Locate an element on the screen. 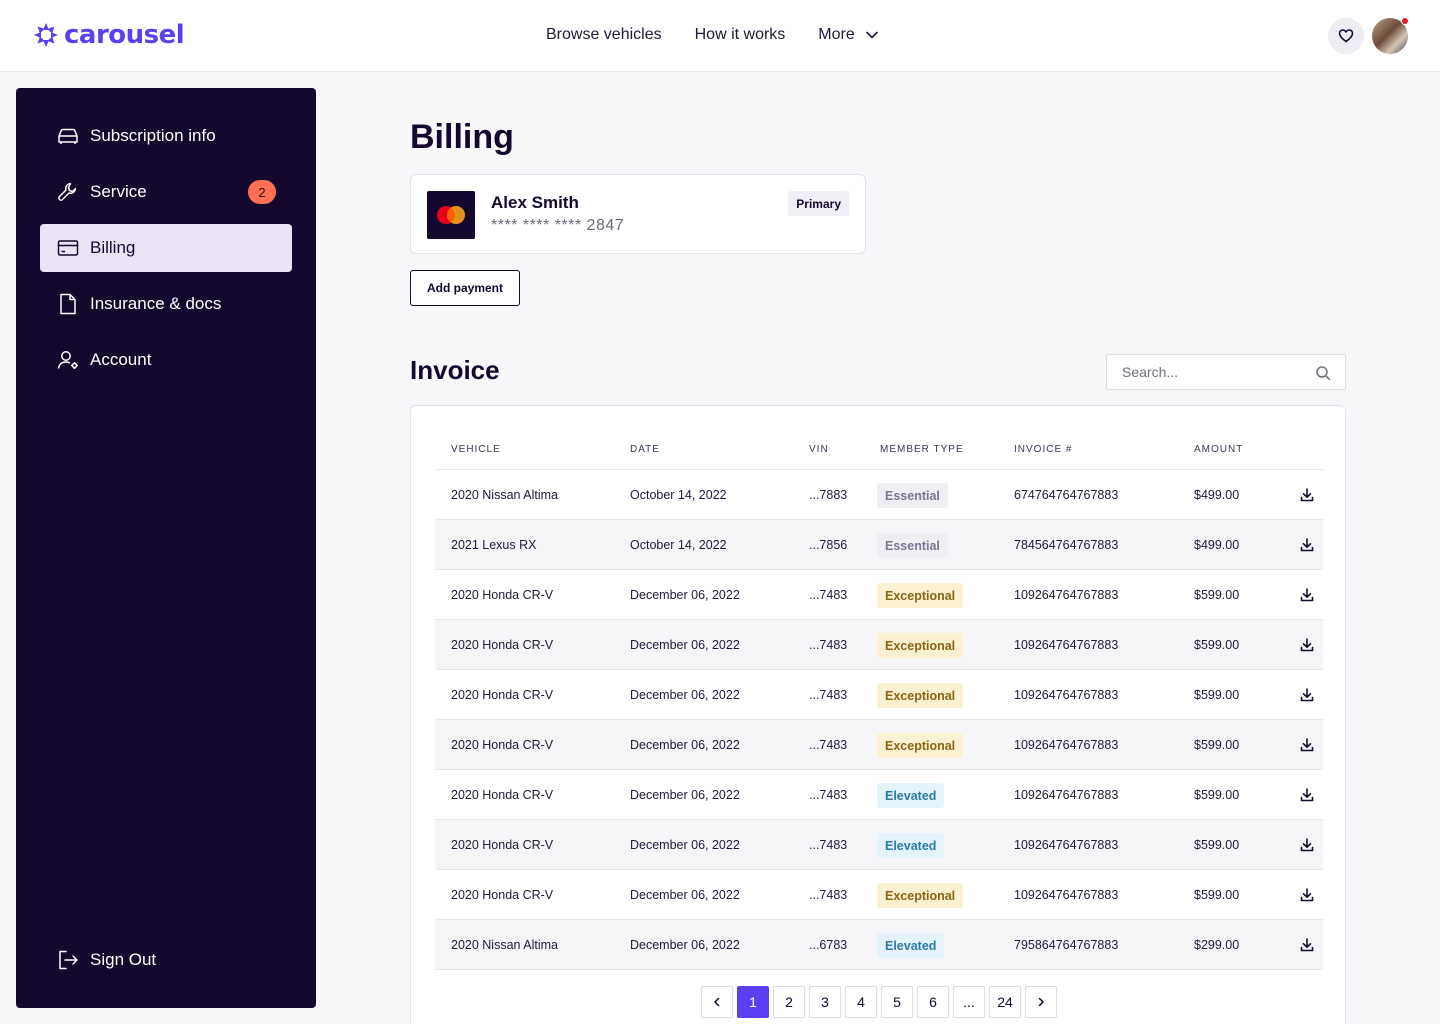  brand-name: carousel is located at coordinates (124, 35).